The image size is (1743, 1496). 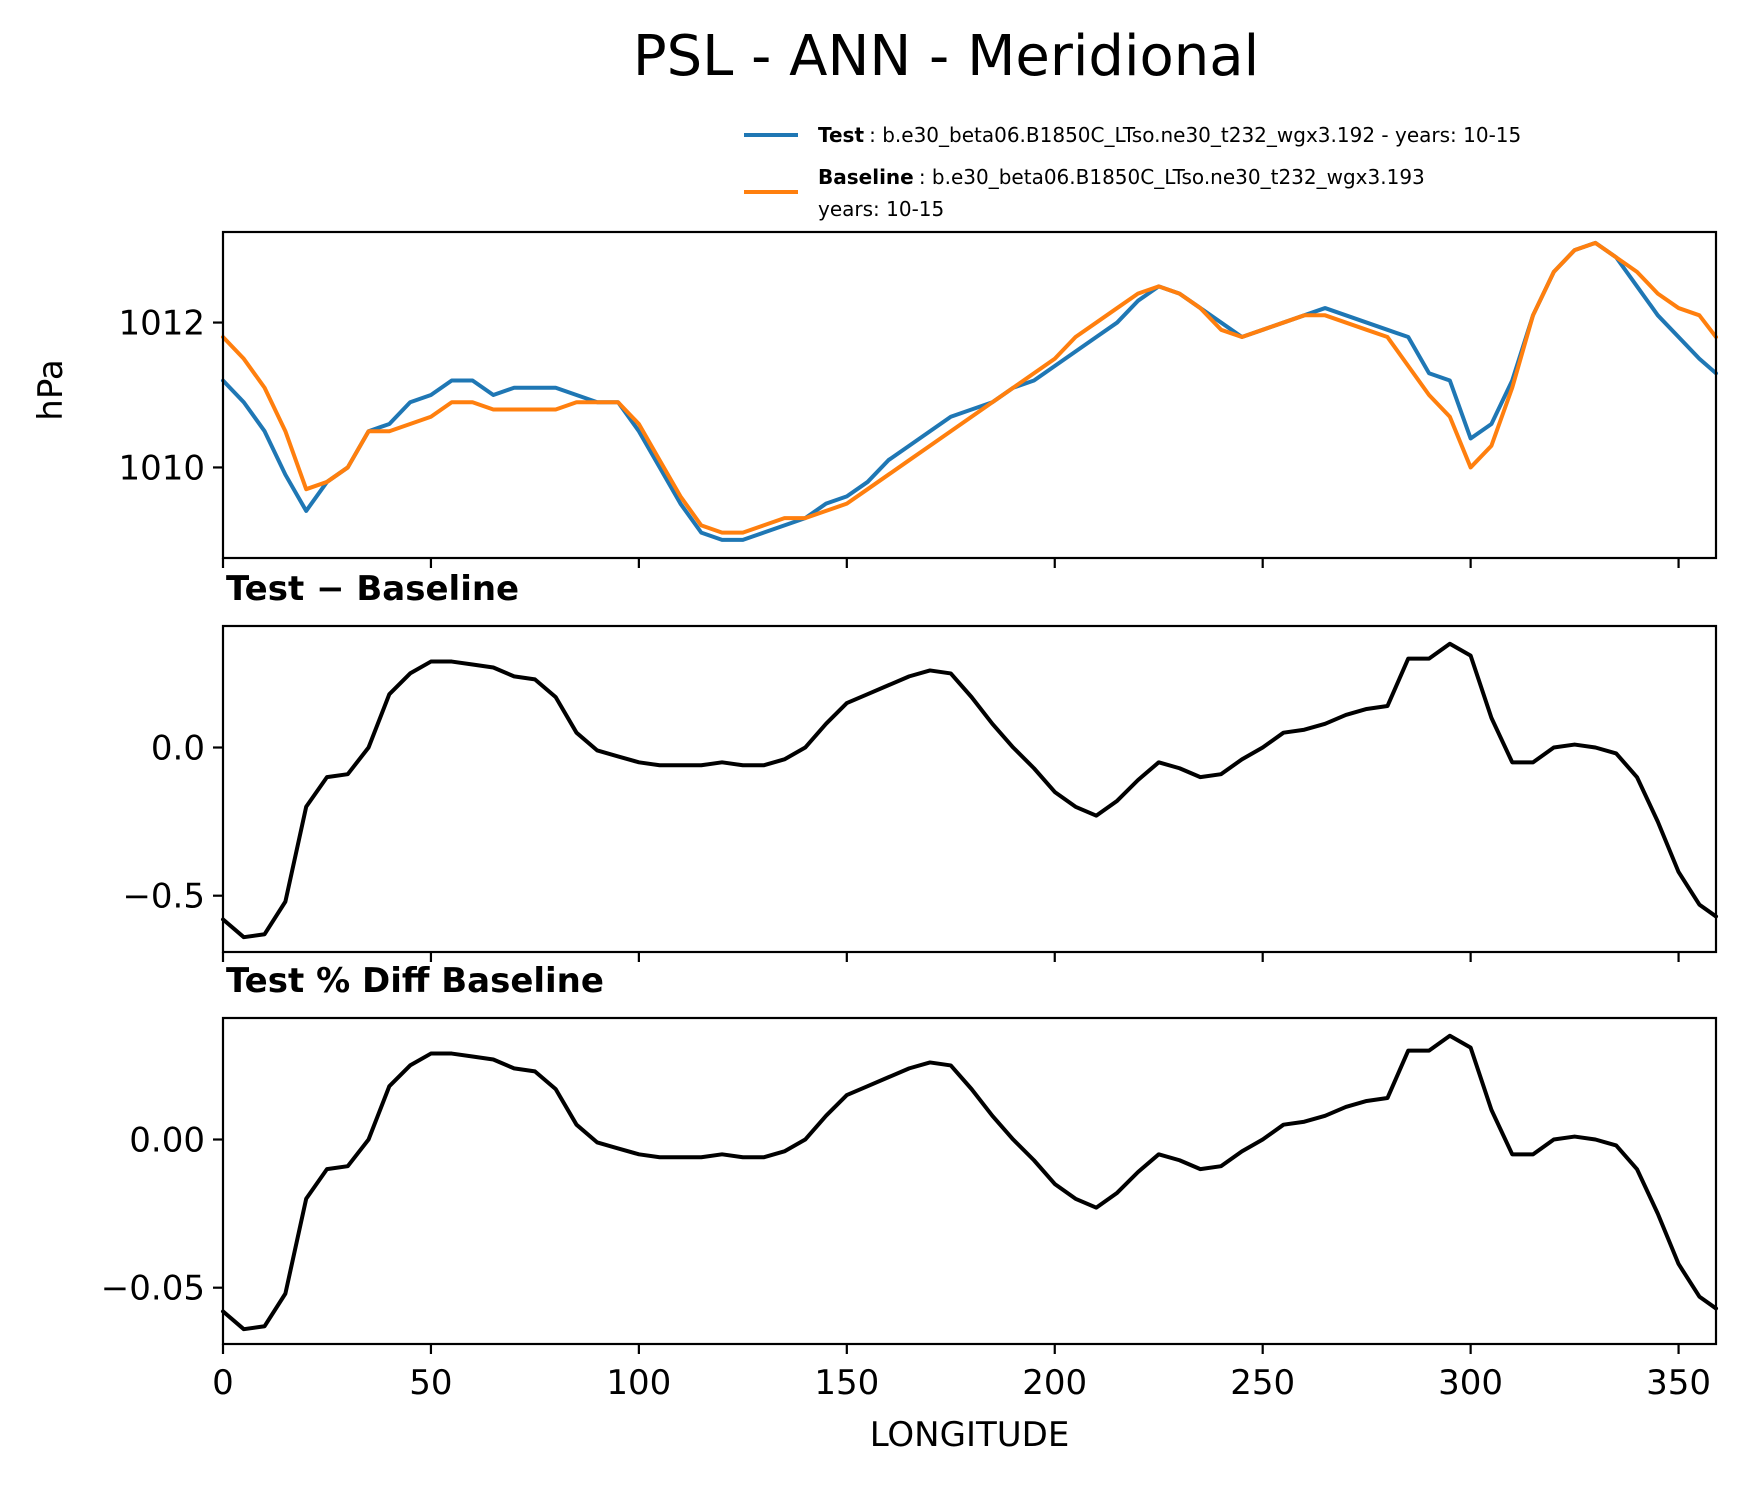 I want to click on y-tick-label: 0.00, so click(x=167, y=1141).